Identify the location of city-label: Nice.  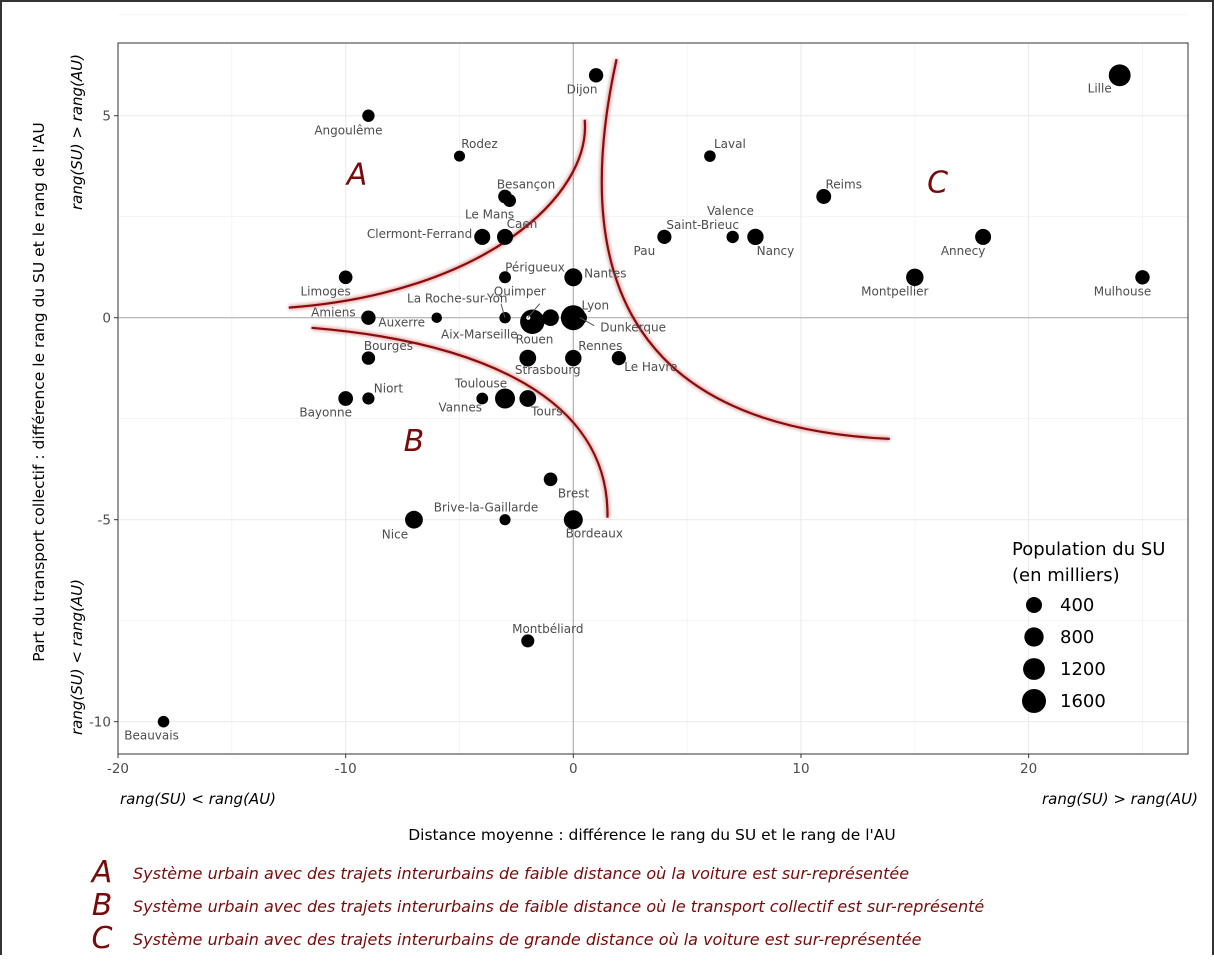
(395, 535).